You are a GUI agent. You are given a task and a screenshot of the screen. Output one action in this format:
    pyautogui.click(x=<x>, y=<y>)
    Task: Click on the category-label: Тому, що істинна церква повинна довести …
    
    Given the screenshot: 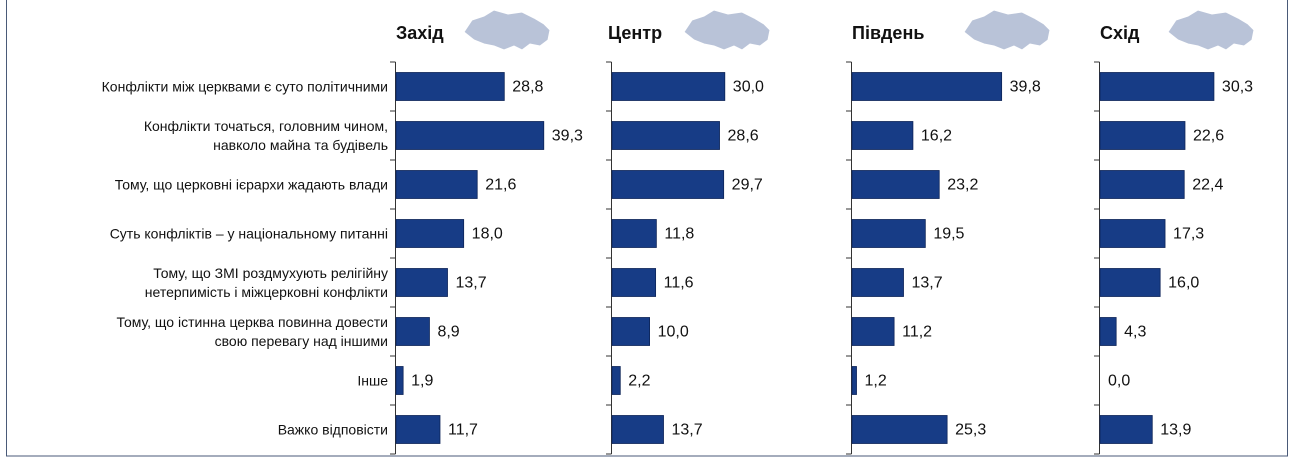 What is the action you would take?
    pyautogui.click(x=252, y=331)
    